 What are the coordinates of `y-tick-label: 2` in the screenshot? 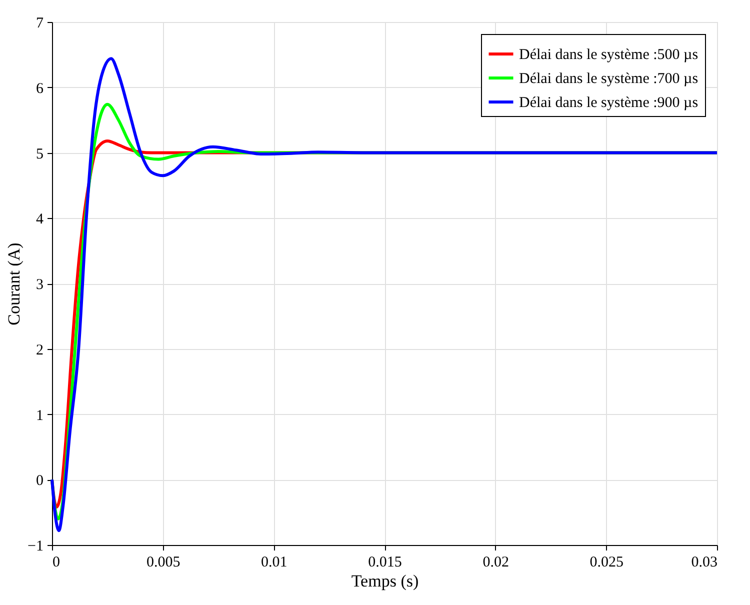 It's located at (40, 350).